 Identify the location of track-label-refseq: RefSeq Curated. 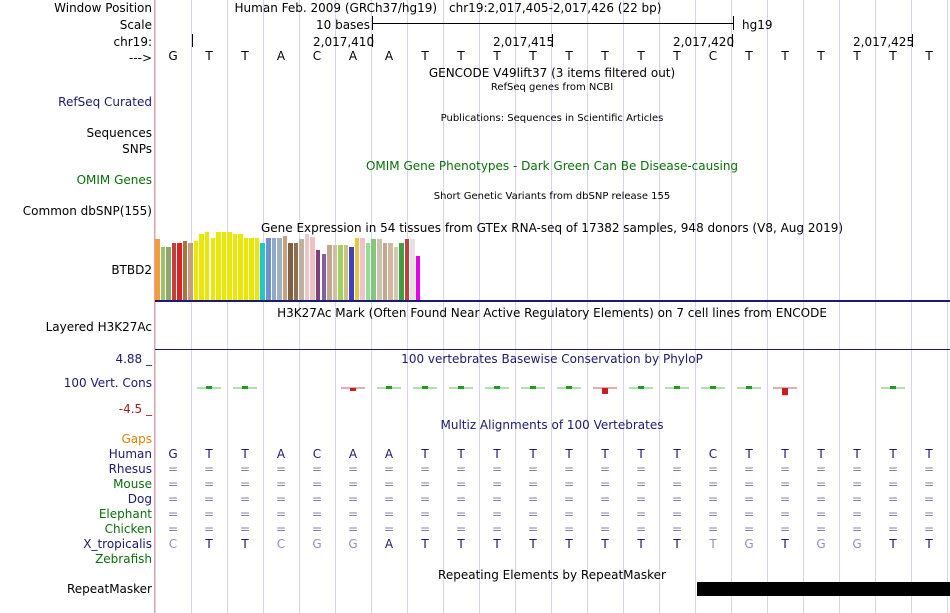
(105, 102).